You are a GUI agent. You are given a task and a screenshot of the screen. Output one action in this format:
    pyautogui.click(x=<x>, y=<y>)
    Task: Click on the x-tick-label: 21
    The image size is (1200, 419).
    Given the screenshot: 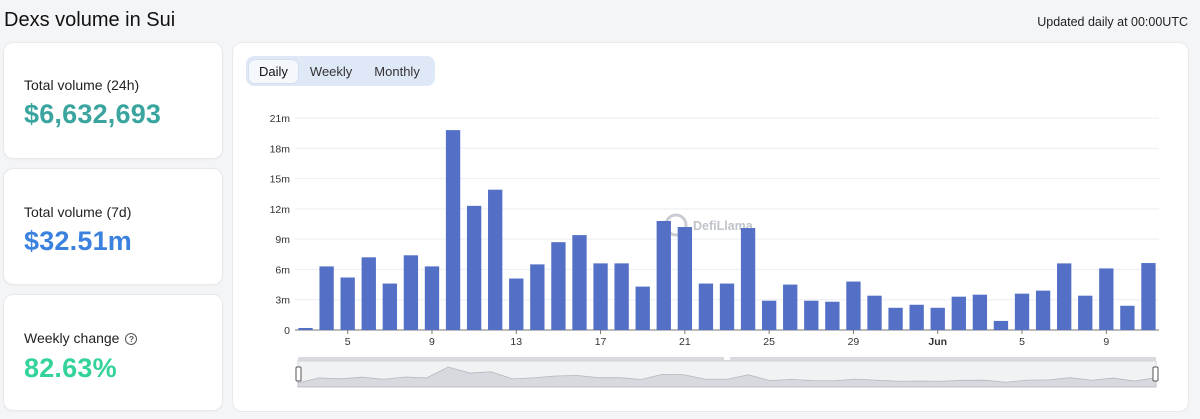 What is the action you would take?
    pyautogui.click(x=685, y=342)
    